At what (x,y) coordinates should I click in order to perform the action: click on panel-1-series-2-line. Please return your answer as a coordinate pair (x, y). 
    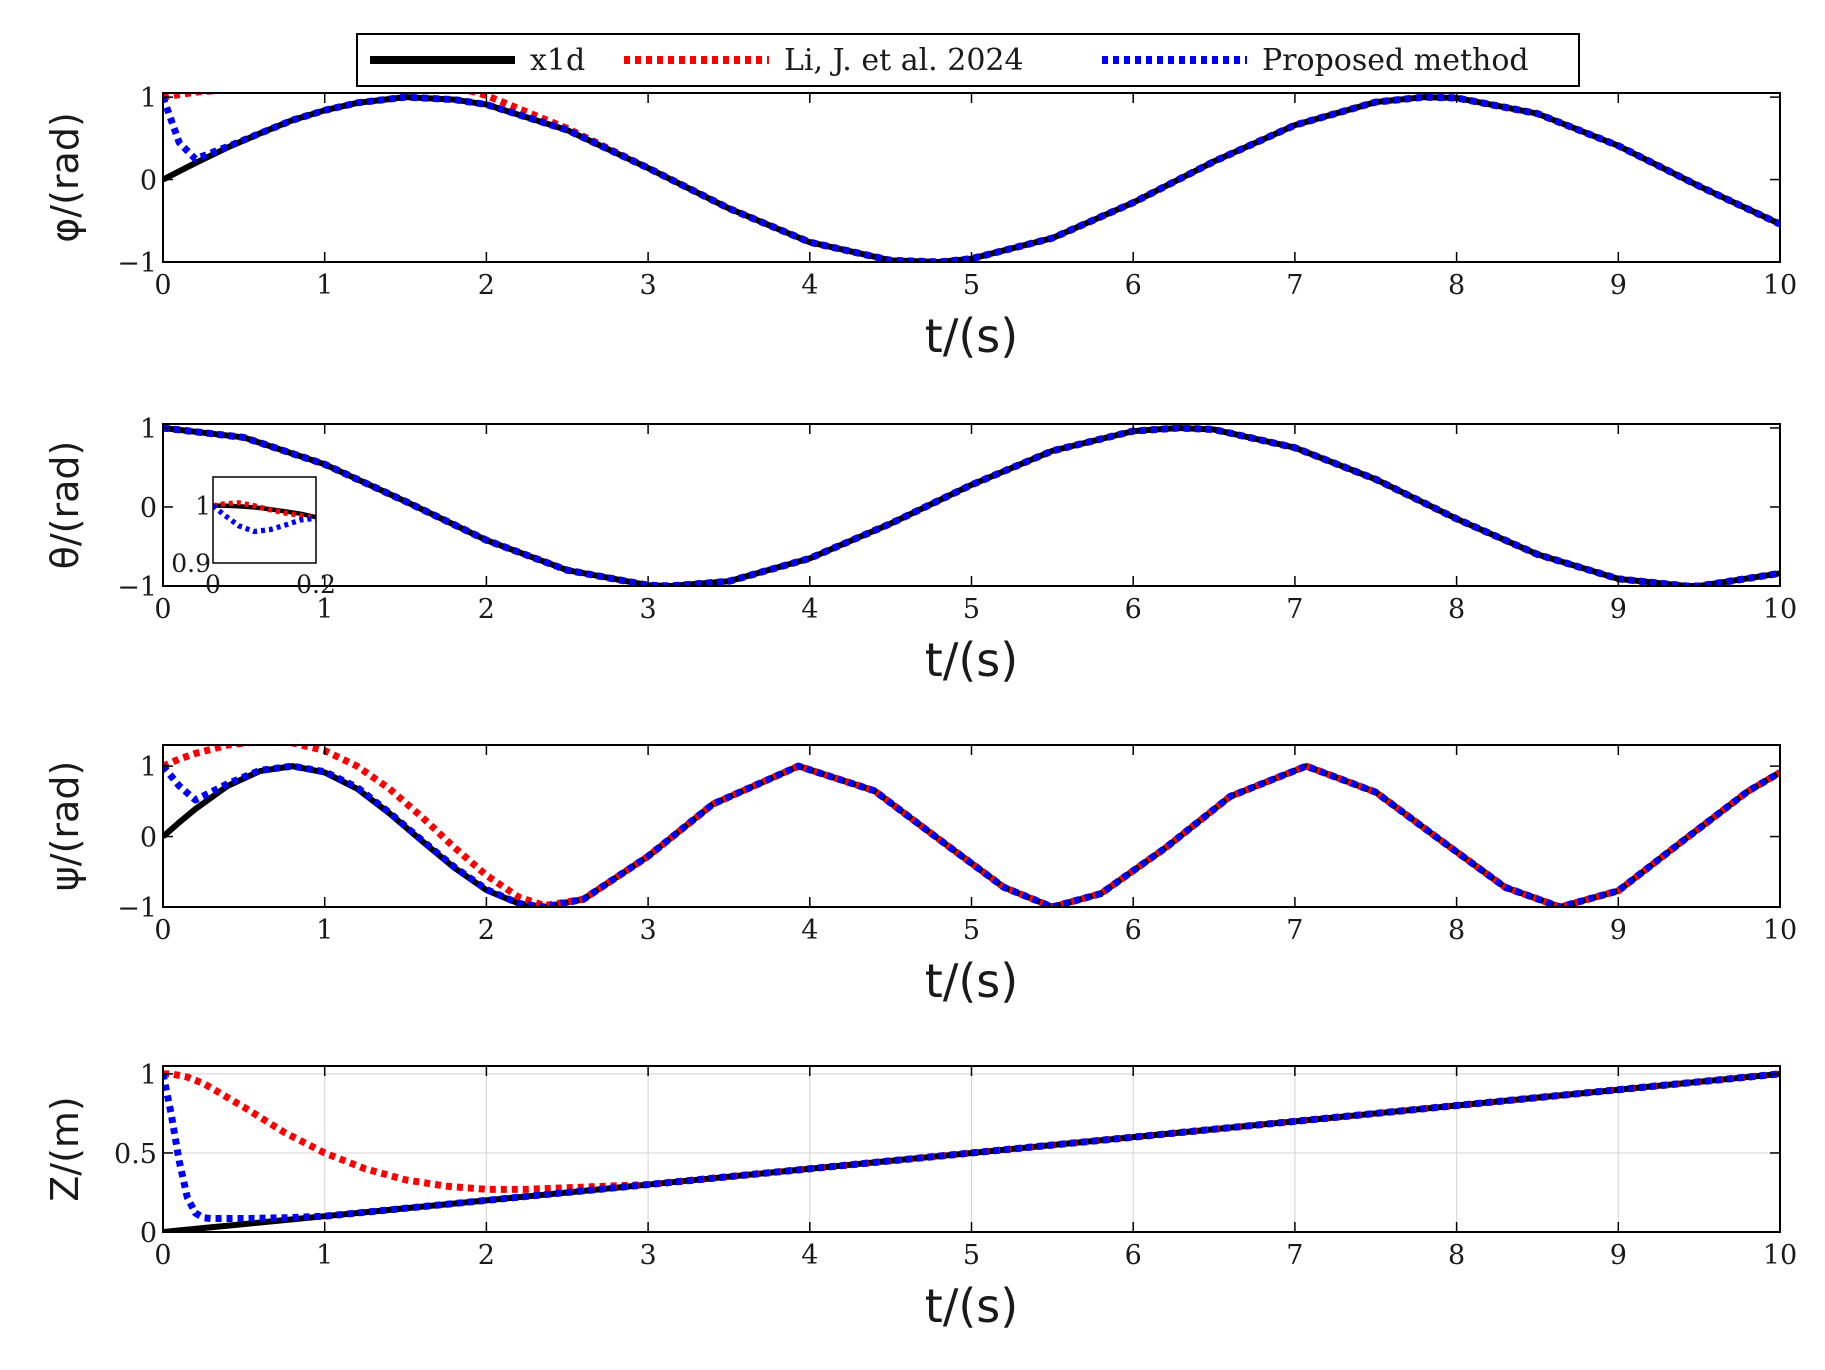
    Looking at the image, I should click on (971, 505).